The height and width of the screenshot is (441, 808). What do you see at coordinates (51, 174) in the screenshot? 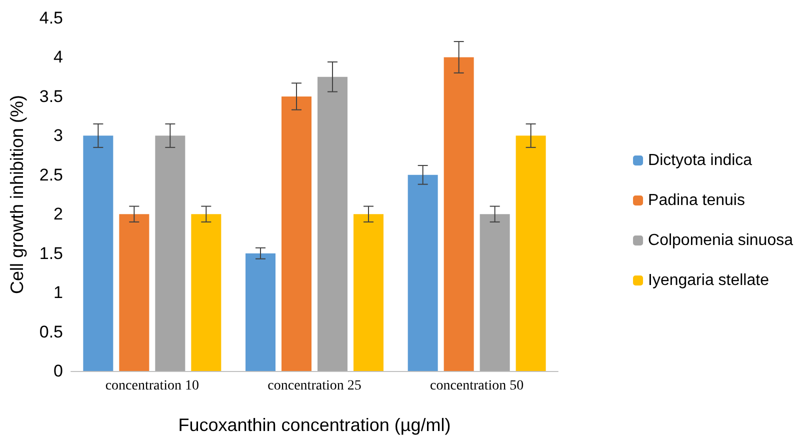
I see `y-tick-label: 2.5` at bounding box center [51, 174].